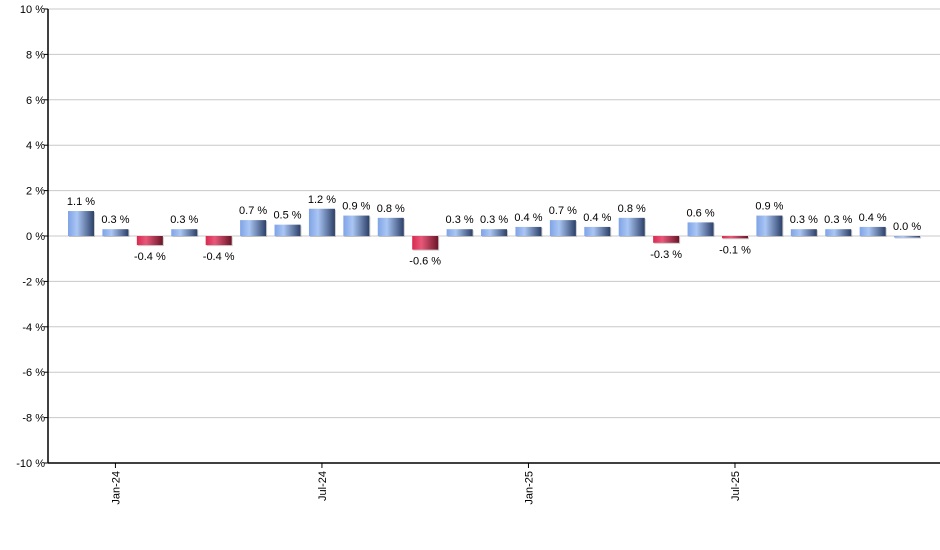 This screenshot has height=550, width=940. What do you see at coordinates (907, 227) in the screenshot?
I see `data-label: 0.0 %` at bounding box center [907, 227].